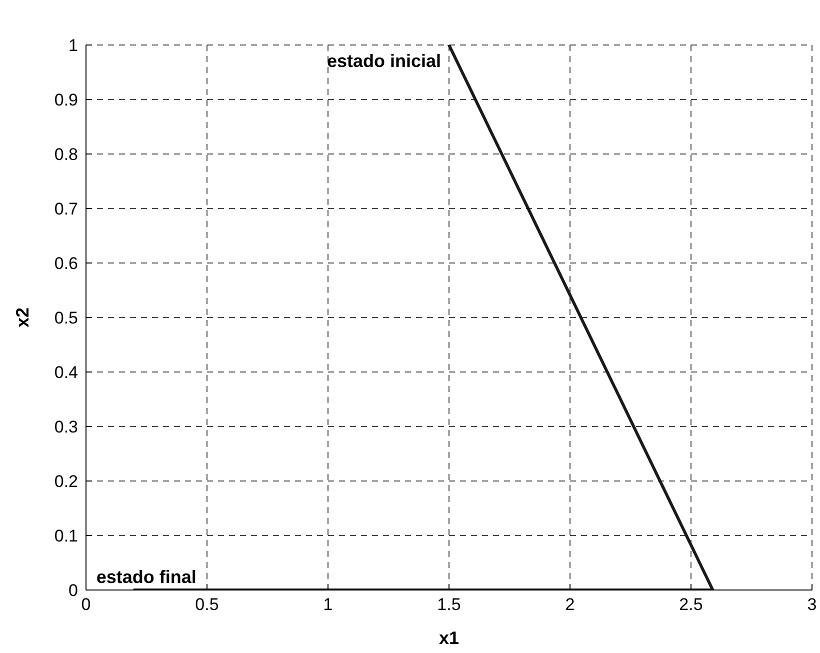 The image size is (820, 653). What do you see at coordinates (22, 317) in the screenshot?
I see `y-axis-title: x2` at bounding box center [22, 317].